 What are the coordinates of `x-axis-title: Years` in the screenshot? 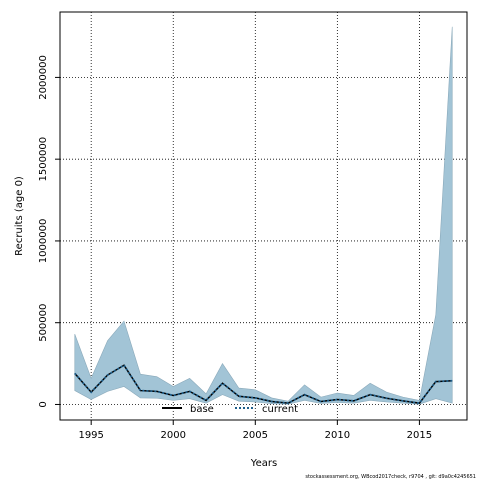 It's located at (263, 463).